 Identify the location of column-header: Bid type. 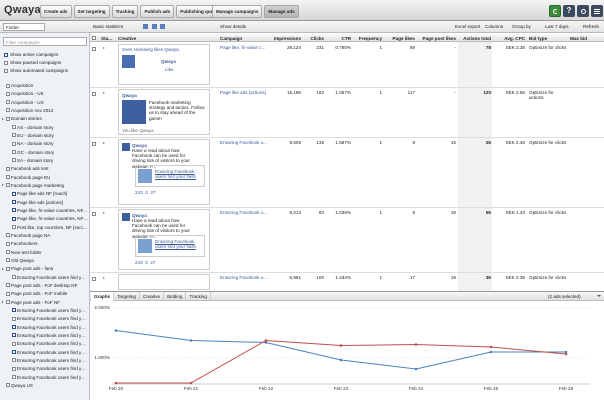
(538, 38).